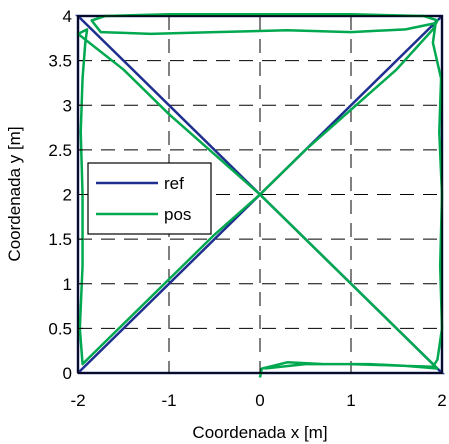  I want to click on x-tick-label: 2, so click(441, 400).